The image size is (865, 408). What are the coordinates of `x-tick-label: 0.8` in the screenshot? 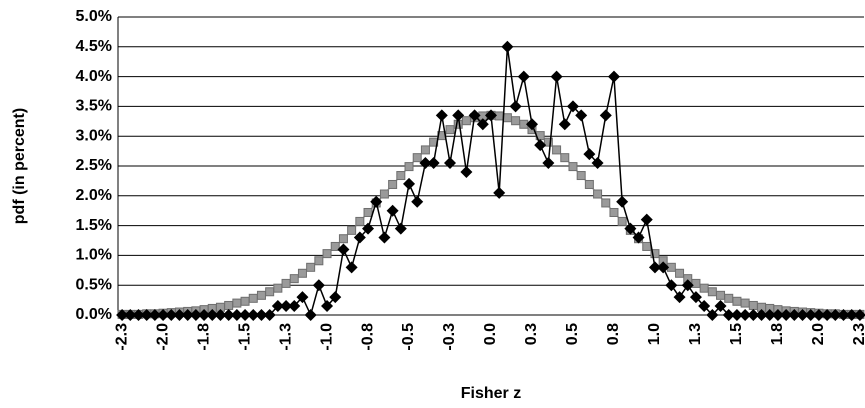 It's located at (613, 334).